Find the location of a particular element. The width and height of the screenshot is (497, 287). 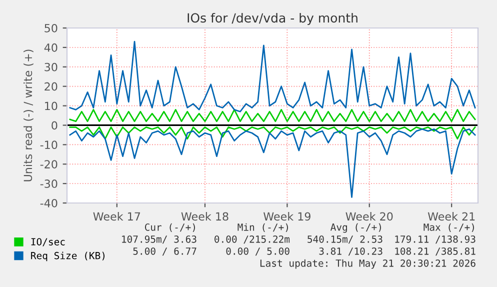

text: 107.95m/ 3.63 is located at coordinates (159, 239).